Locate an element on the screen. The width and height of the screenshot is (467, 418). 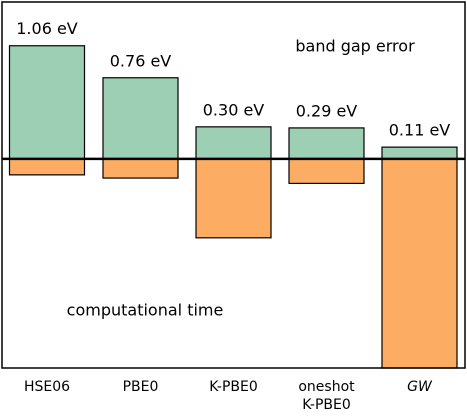
x-tick-label: HSE06 is located at coordinates (47, 387).